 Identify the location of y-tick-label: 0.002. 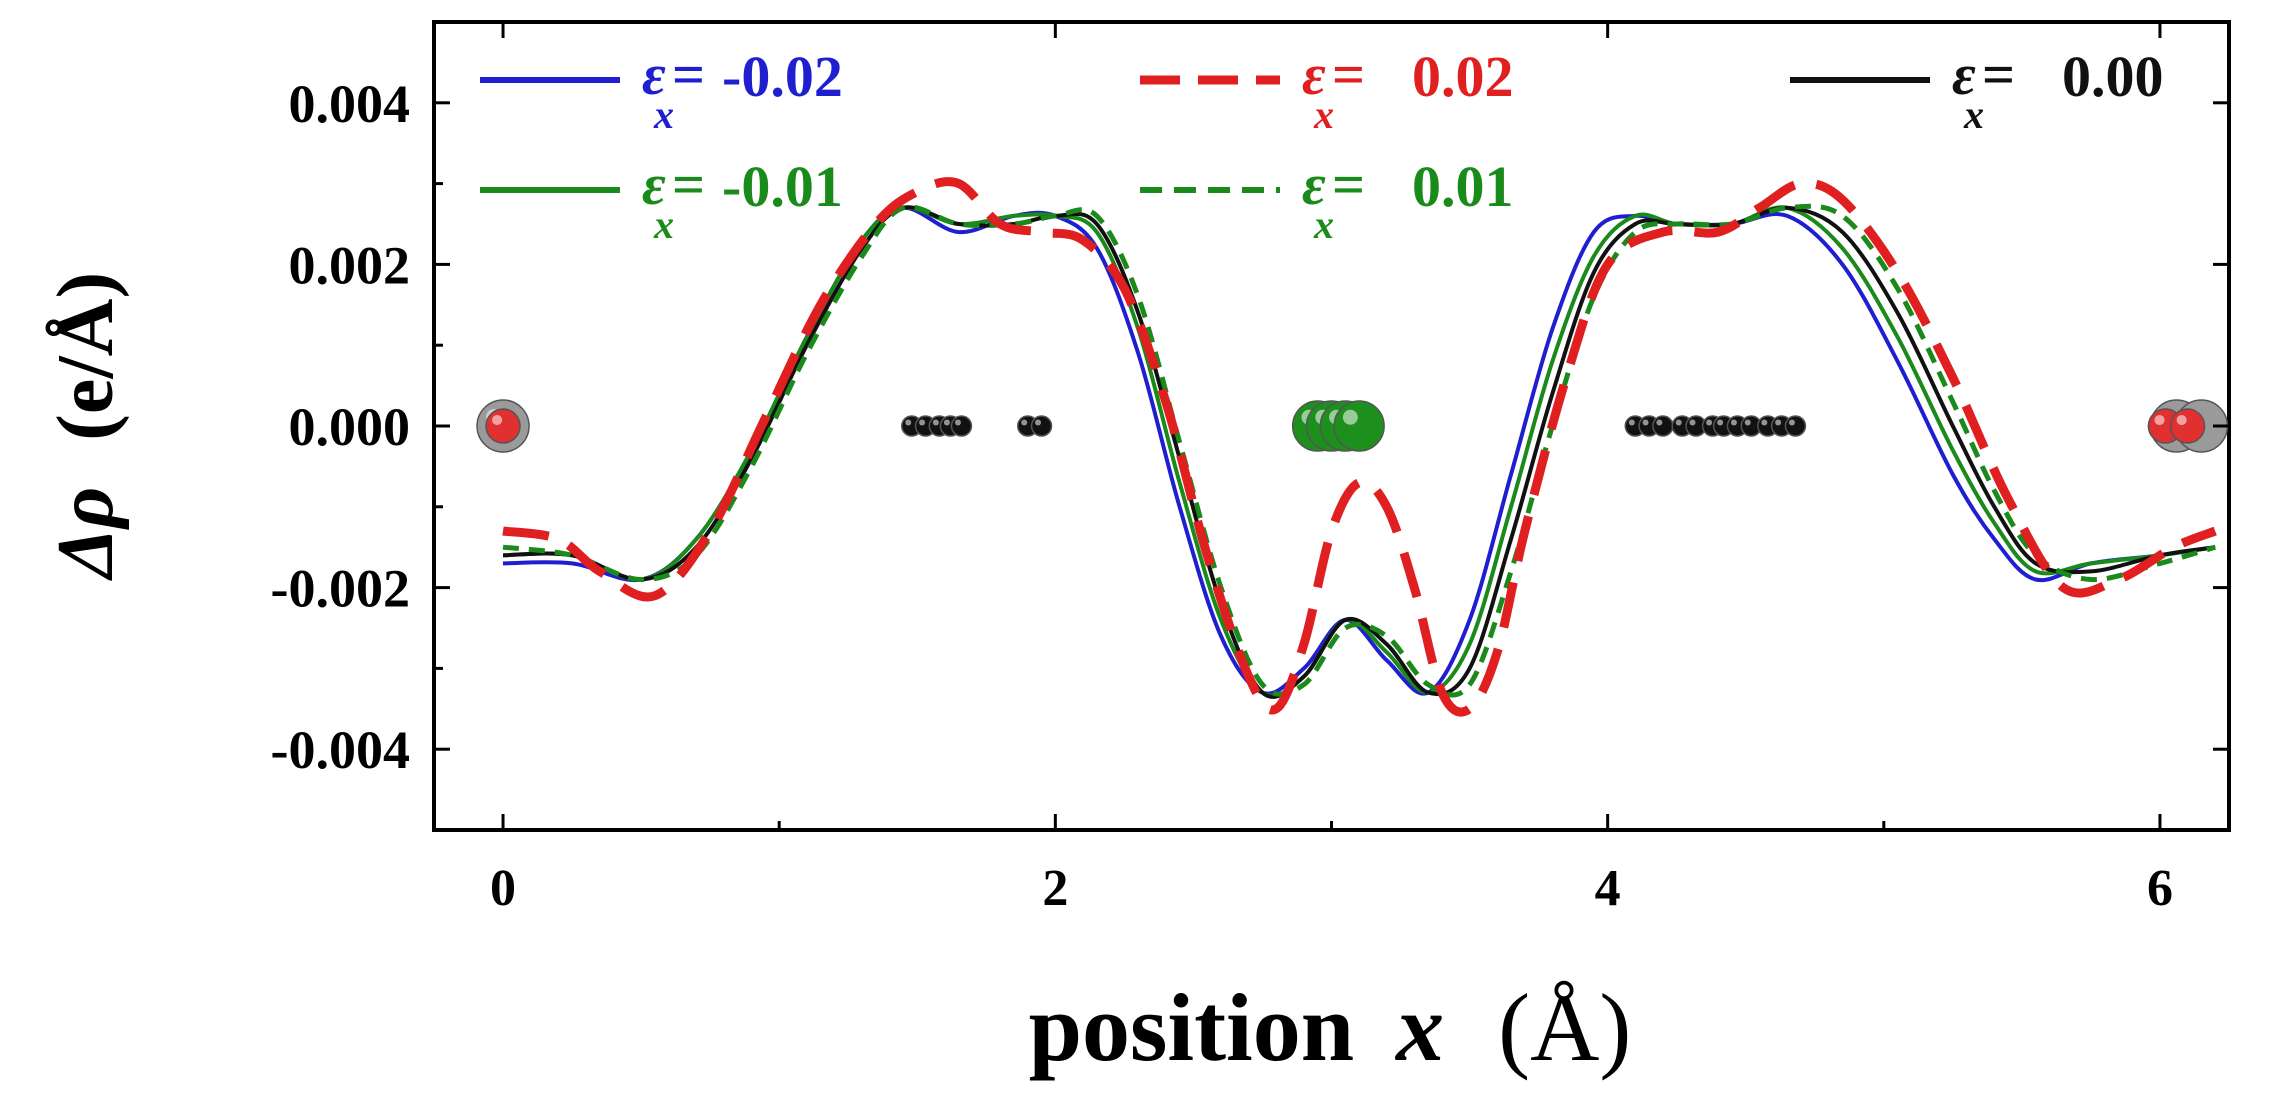
(350, 265).